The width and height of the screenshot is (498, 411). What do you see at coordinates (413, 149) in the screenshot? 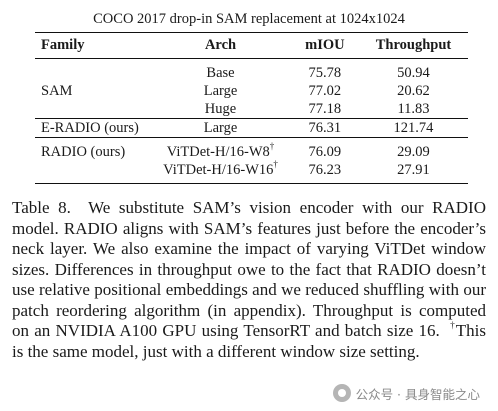
I see `cell-throughput: 29.09` at bounding box center [413, 149].